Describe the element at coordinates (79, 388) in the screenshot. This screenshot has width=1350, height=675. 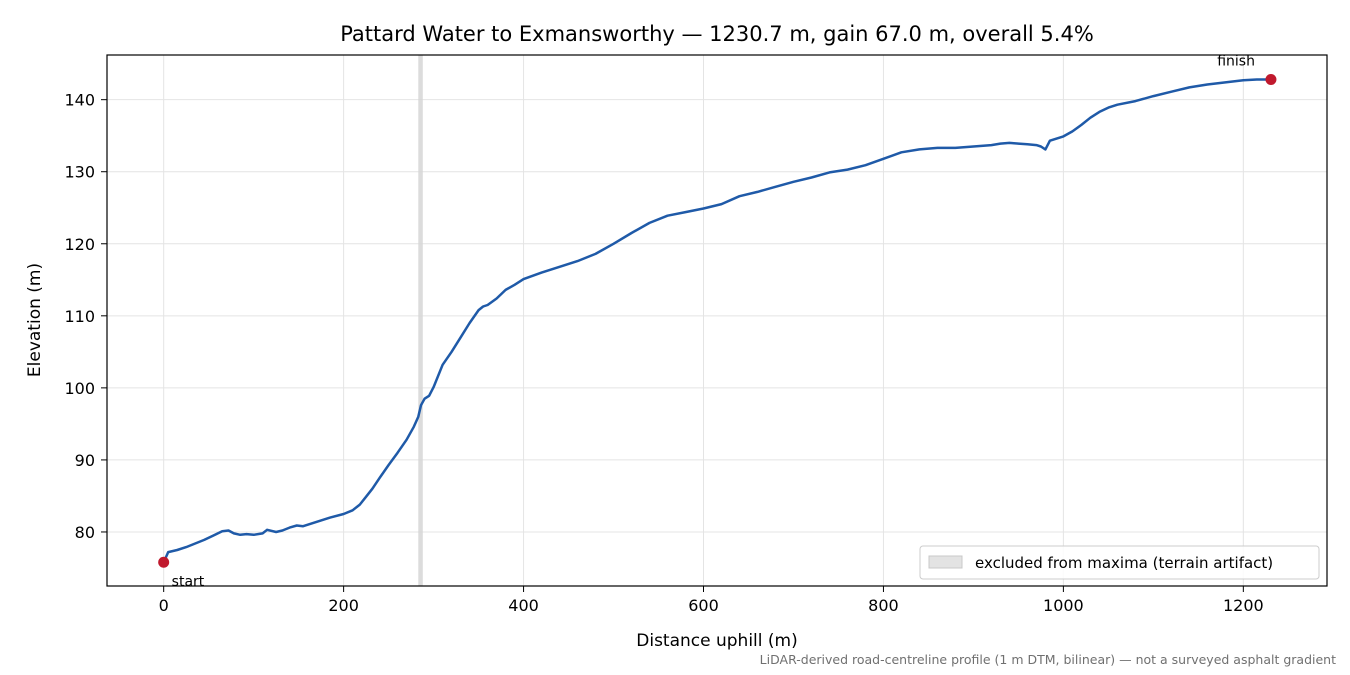
I see `y-tick-label: 100` at that location.